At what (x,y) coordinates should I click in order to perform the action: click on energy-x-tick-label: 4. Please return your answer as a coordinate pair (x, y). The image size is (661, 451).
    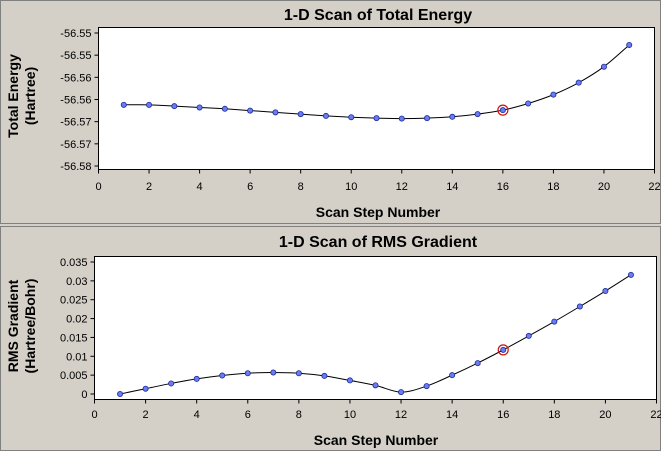
    Looking at the image, I should click on (200, 187).